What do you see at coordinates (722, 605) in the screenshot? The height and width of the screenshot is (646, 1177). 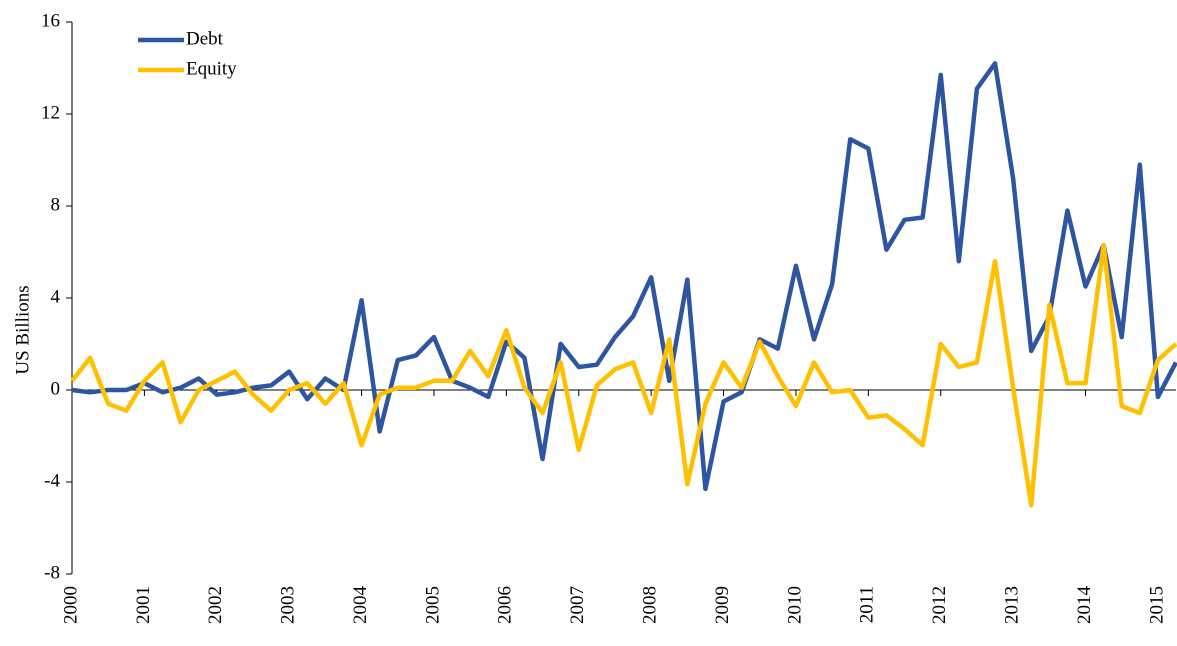 I see `x-tick-label: 2009` at bounding box center [722, 605].